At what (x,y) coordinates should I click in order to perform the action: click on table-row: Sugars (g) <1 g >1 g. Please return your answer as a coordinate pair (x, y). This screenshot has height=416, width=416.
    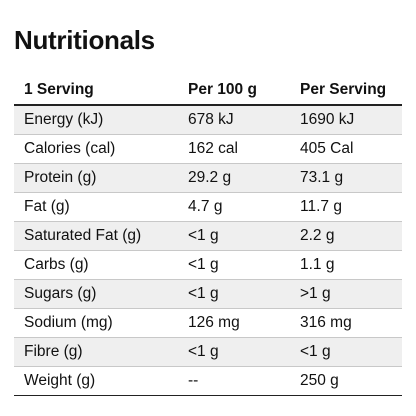
    Looking at the image, I should click on (208, 294).